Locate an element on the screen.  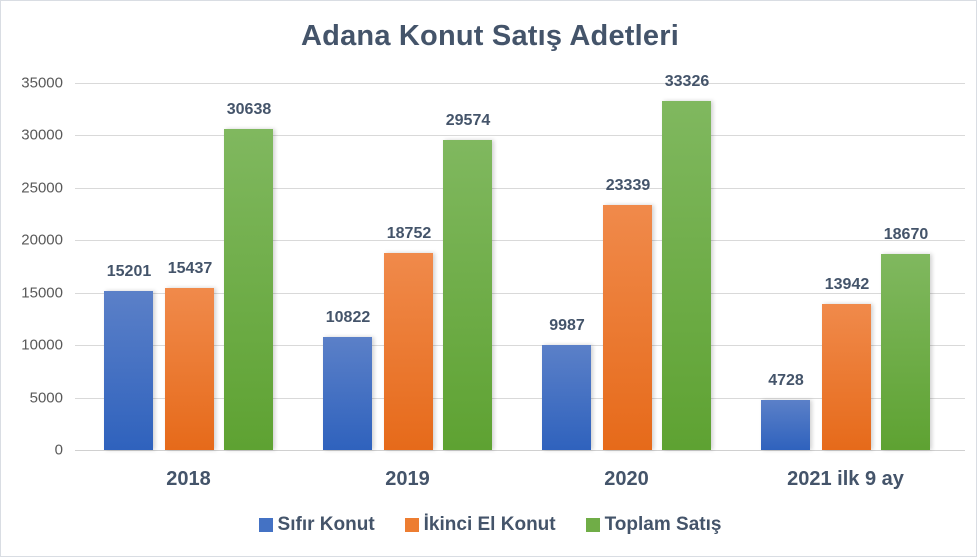
y-tick-label: 25000 is located at coordinates (42, 188).